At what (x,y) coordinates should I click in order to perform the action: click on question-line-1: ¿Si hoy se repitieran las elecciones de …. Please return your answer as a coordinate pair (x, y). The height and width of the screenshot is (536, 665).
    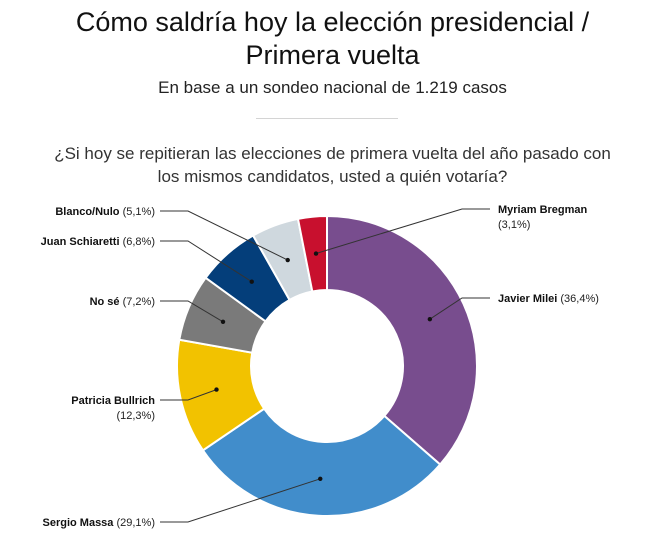
    Looking at the image, I should click on (332, 153).